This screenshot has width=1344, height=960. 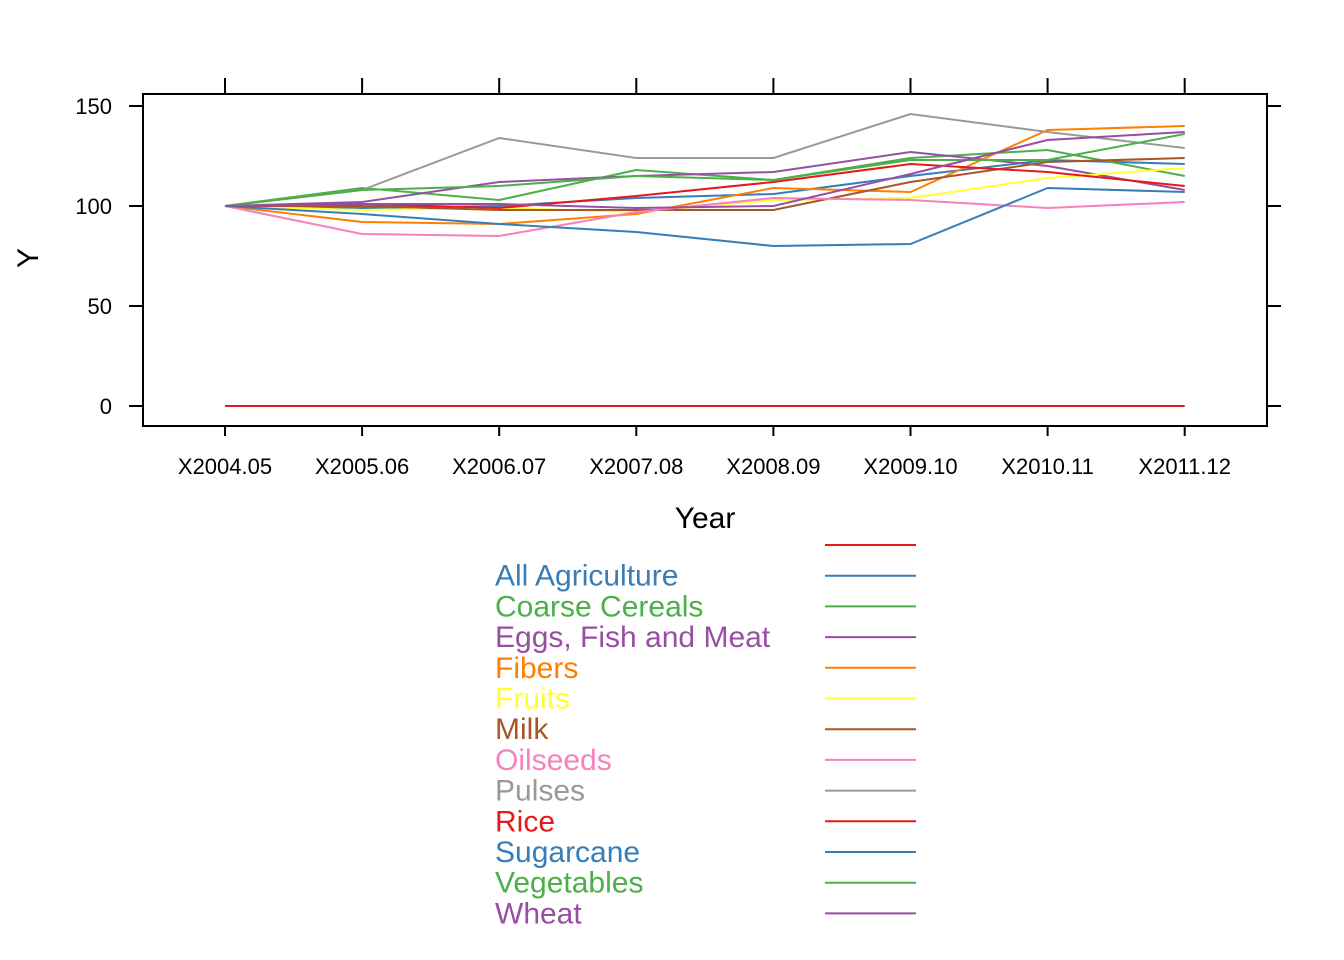 I want to click on legend-label: Fibers, so click(x=536, y=668).